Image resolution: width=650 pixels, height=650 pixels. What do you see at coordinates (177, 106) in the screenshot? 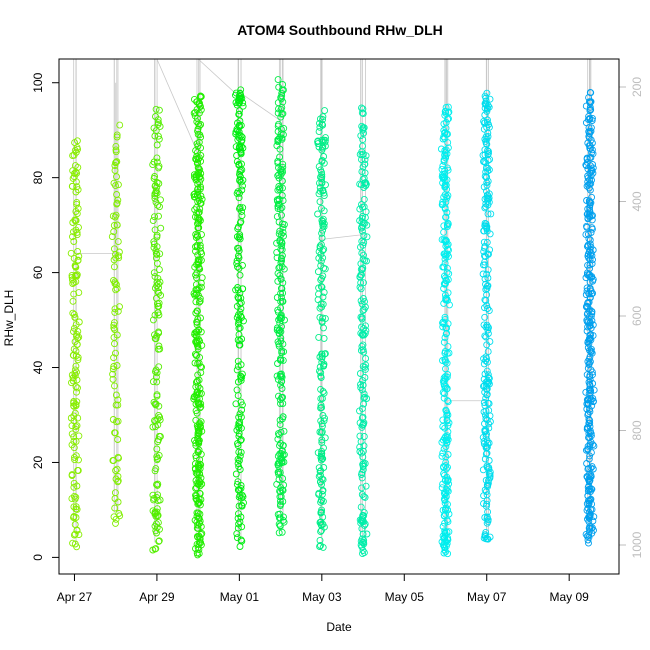
I see `trace-connector` at bounding box center [177, 106].